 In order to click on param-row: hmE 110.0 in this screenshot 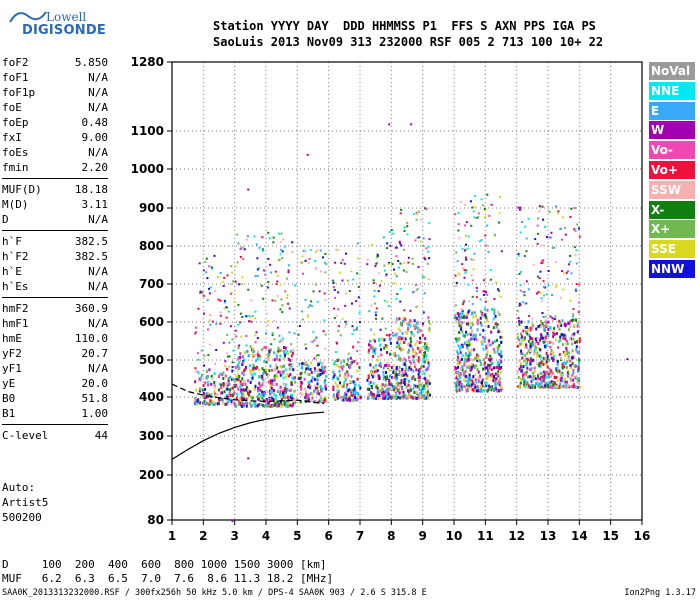, I will do `click(57, 338)`.